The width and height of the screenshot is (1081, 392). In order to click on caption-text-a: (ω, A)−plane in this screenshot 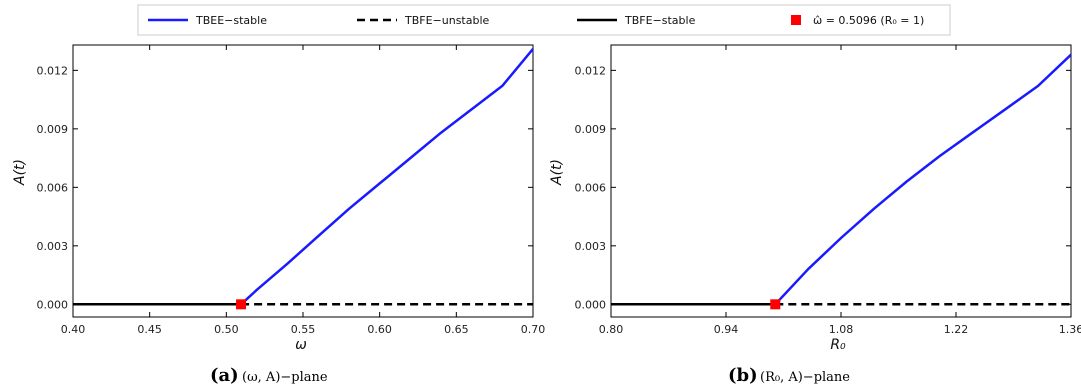, I will do `click(285, 377)`.